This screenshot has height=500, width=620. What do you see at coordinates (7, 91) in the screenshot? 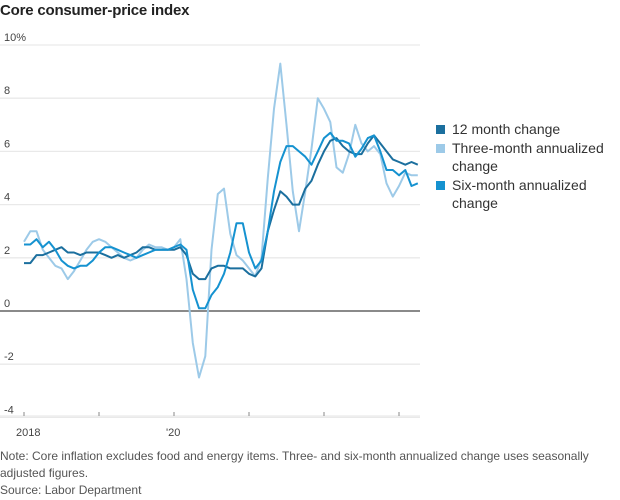
I see `y-tick-label: 8` at bounding box center [7, 91].